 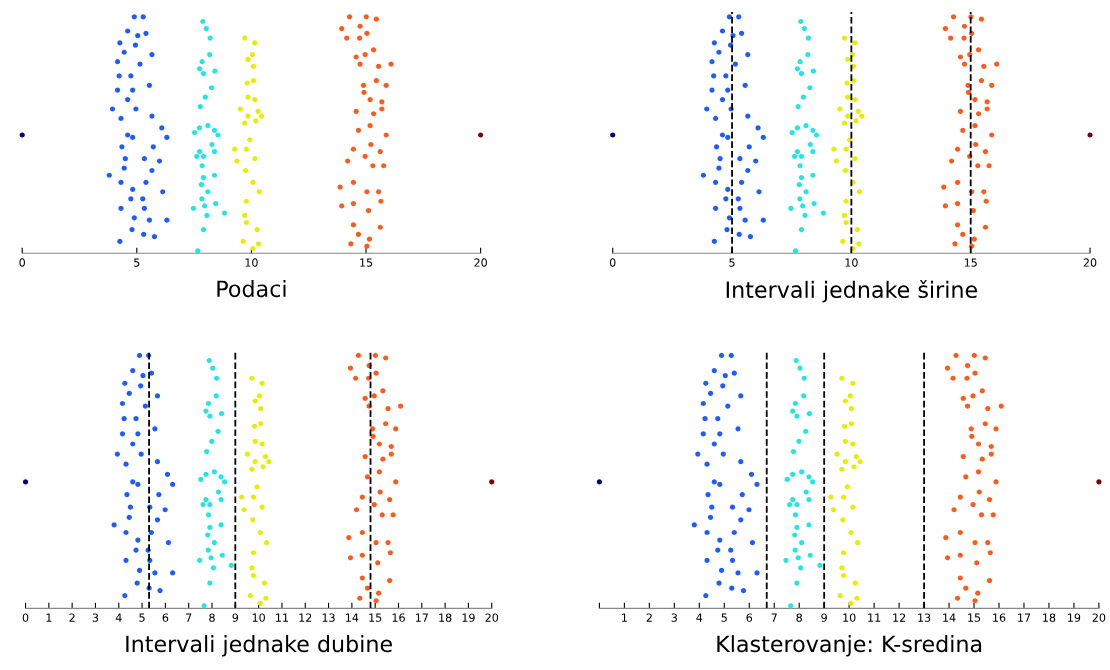 What do you see at coordinates (851, 291) in the screenshot?
I see `x-axis-title: Intervali jednake širine` at bounding box center [851, 291].